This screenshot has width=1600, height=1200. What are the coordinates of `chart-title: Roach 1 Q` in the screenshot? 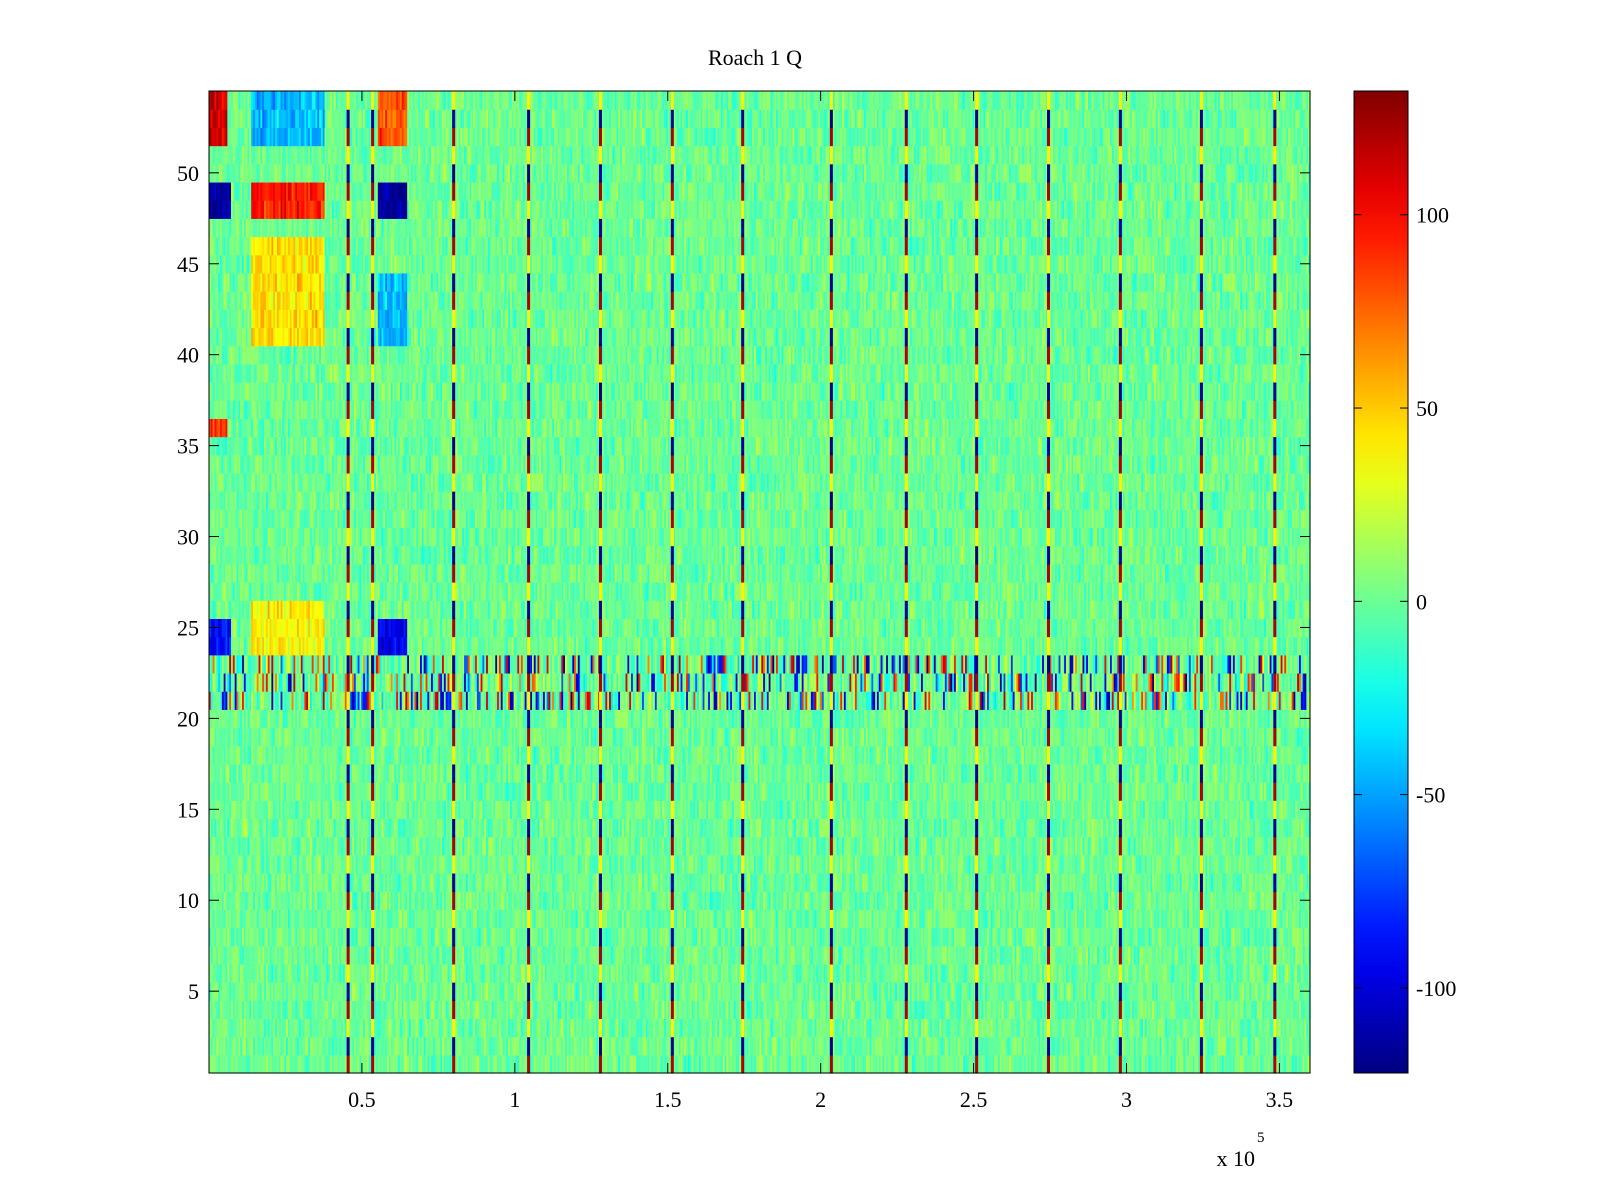 It's located at (755, 57).